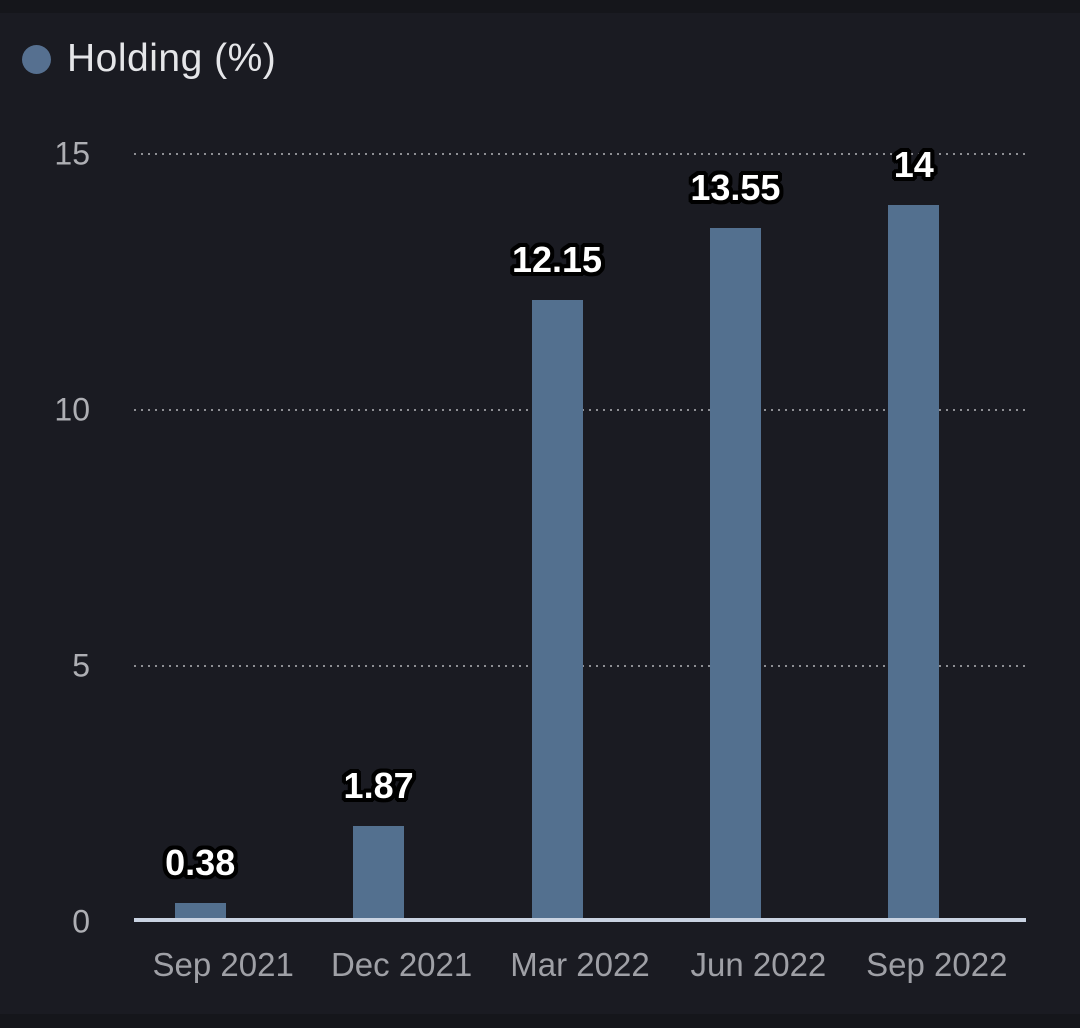  Describe the element at coordinates (81, 665) in the screenshot. I see `y-axis-tick-label: 5` at that location.